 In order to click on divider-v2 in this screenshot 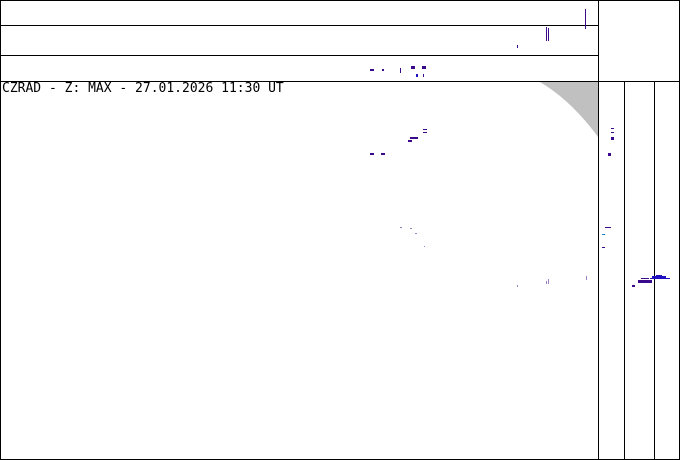, I will do `click(624, 270)`.